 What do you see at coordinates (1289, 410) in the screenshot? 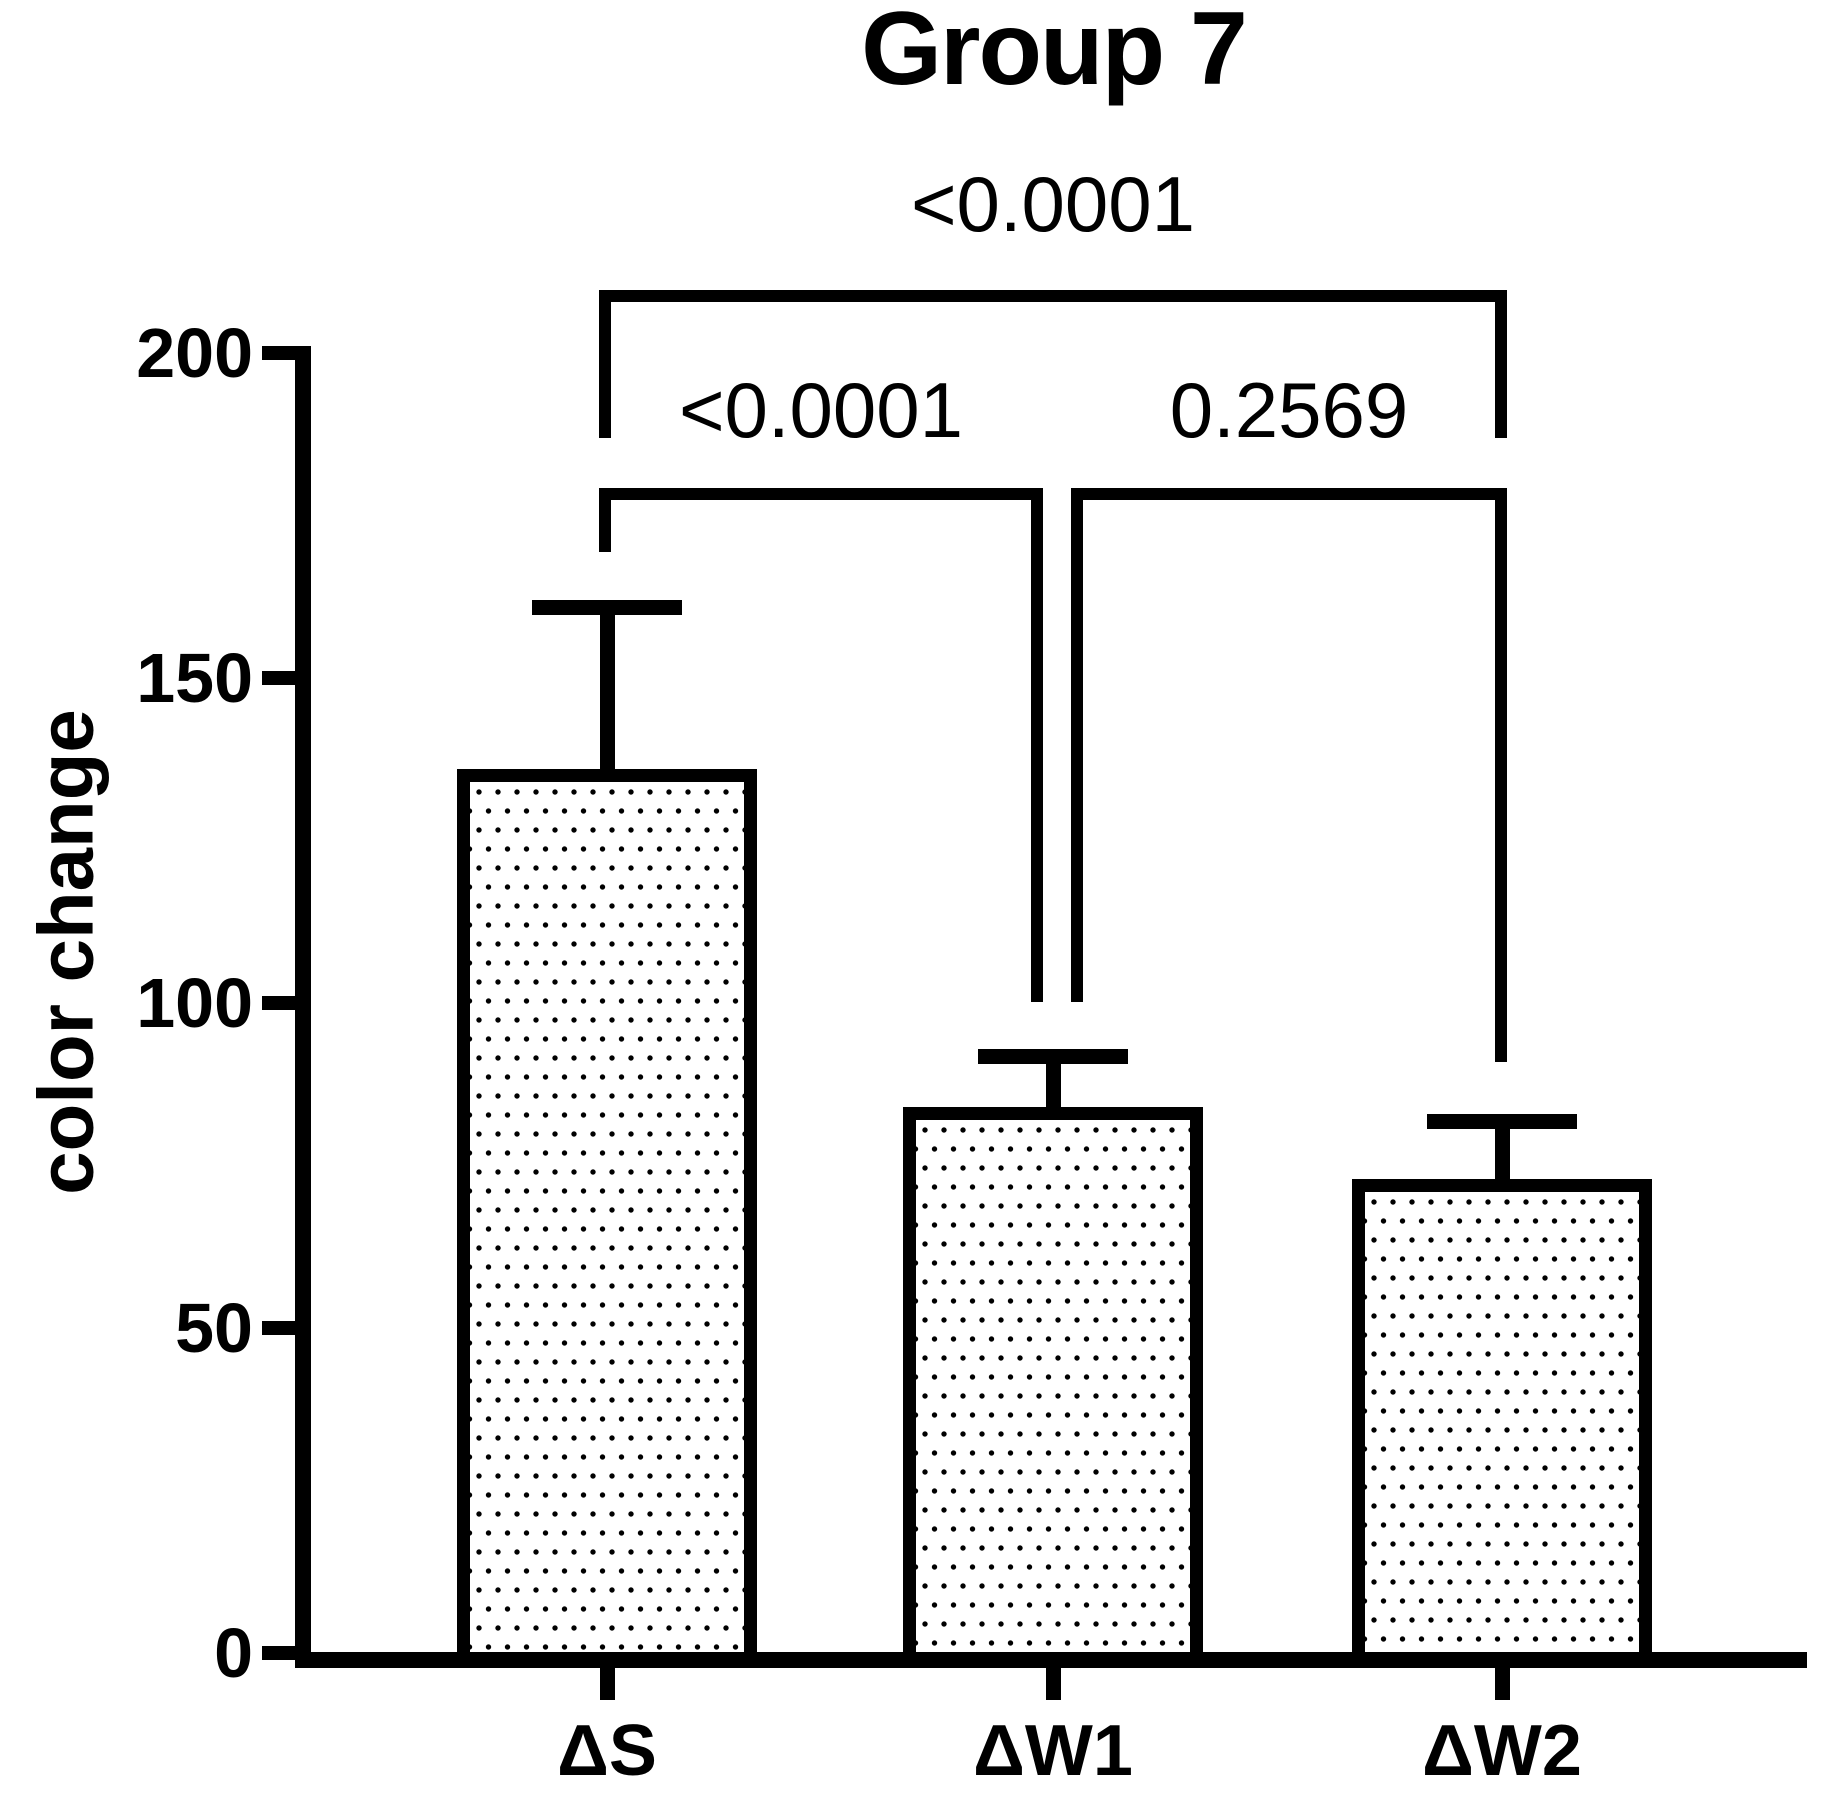
I see `p-value-label-right: 0.2569` at bounding box center [1289, 410].